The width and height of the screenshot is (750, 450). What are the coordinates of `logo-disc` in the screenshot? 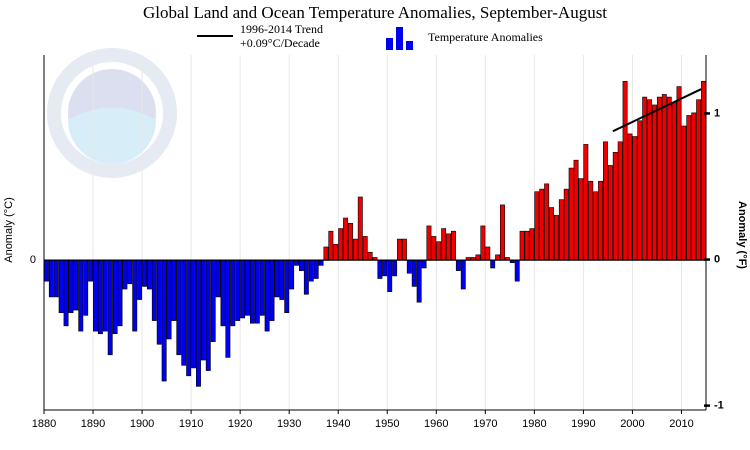 It's located at (112, 113).